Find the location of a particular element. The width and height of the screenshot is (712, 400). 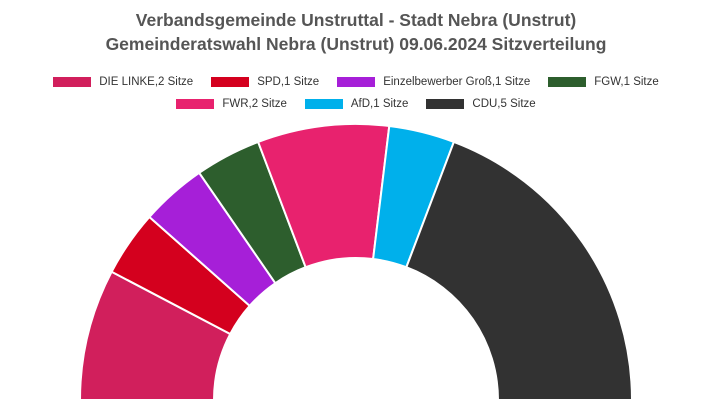

legend-label: DIE LINKE,2 Sitze is located at coordinates (146, 82).